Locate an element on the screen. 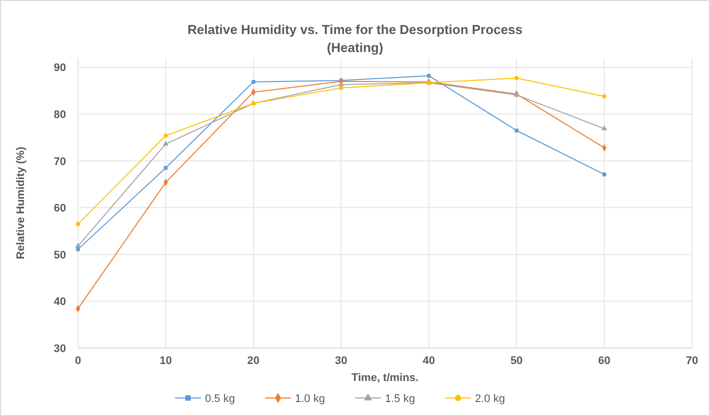  x-tick-label: 0 is located at coordinates (78, 361).